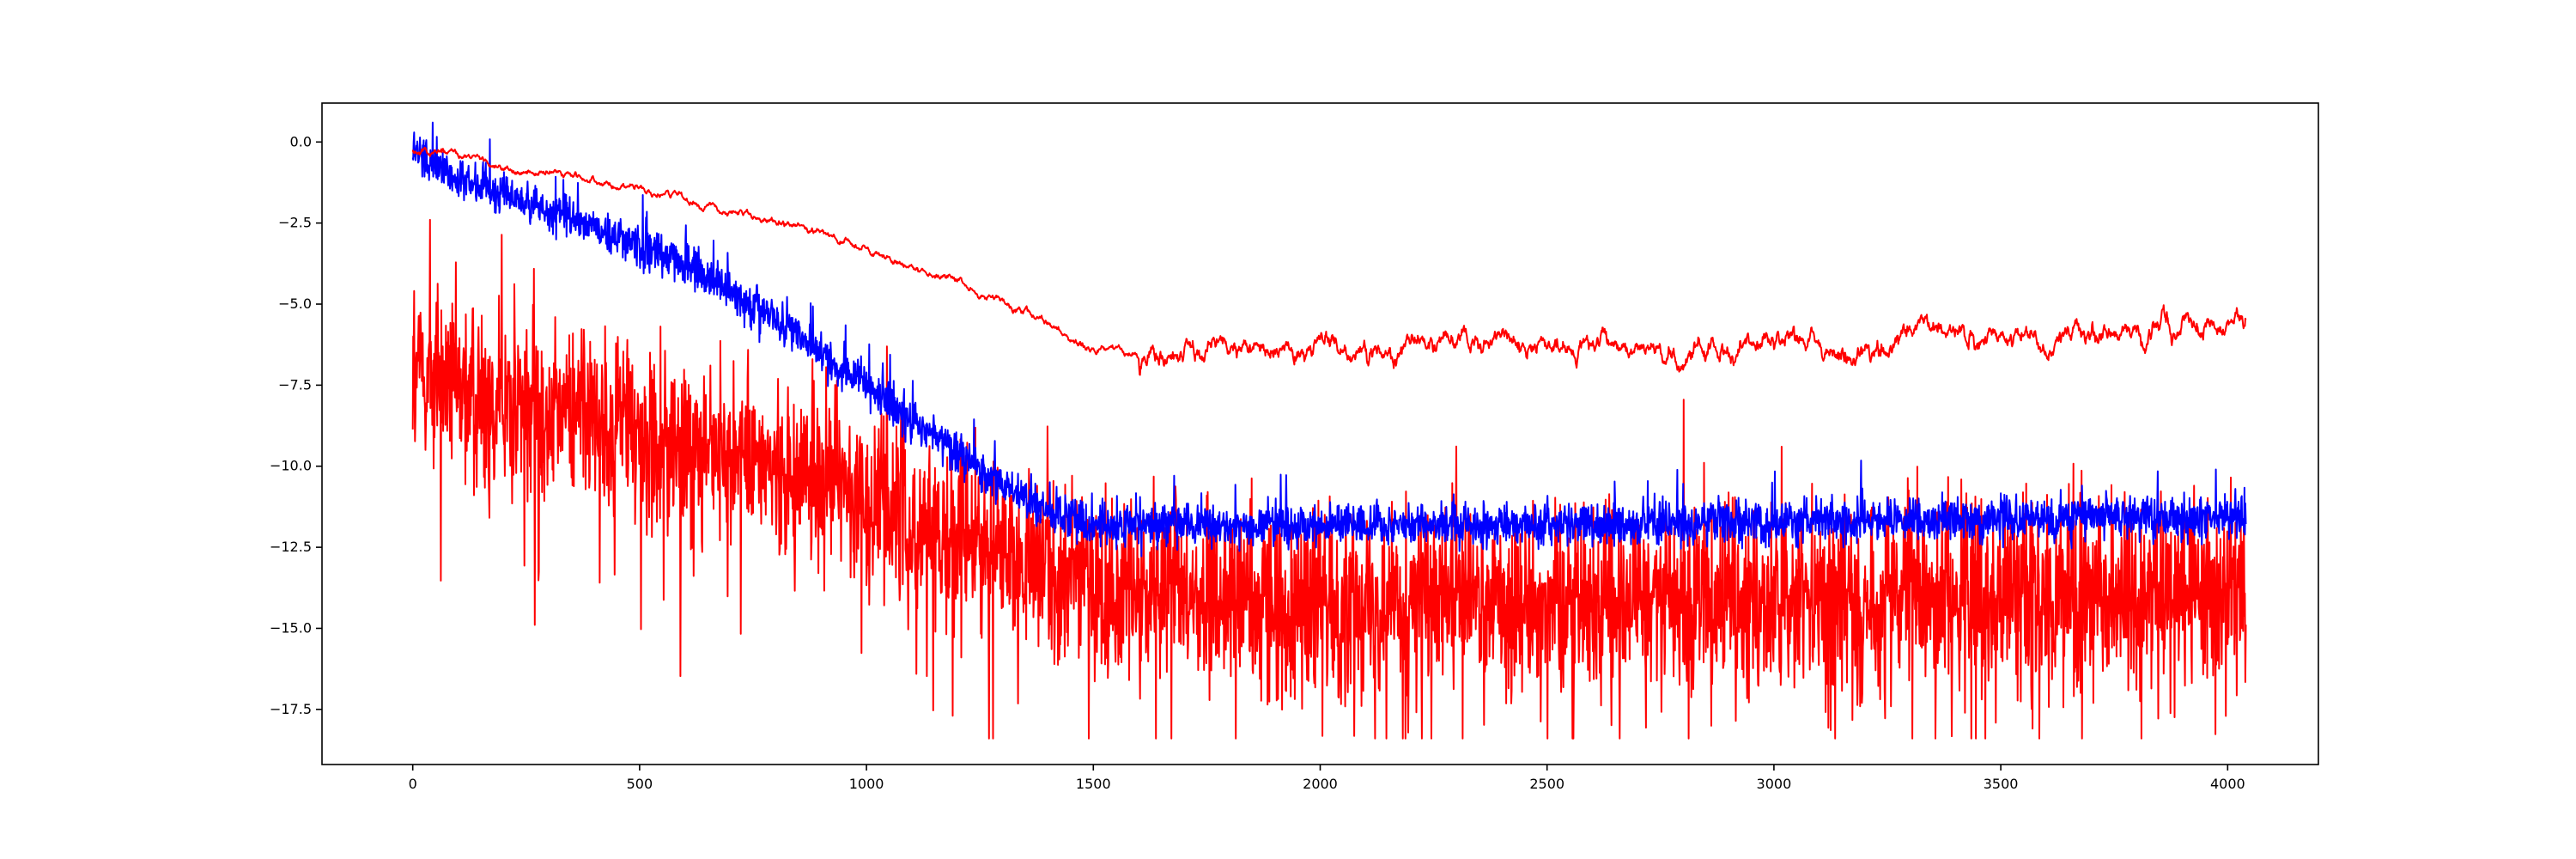 Image resolution: width=2576 pixels, height=859 pixels. Describe the element at coordinates (1775, 784) in the screenshot. I see `x-tick-label: 3000` at that location.